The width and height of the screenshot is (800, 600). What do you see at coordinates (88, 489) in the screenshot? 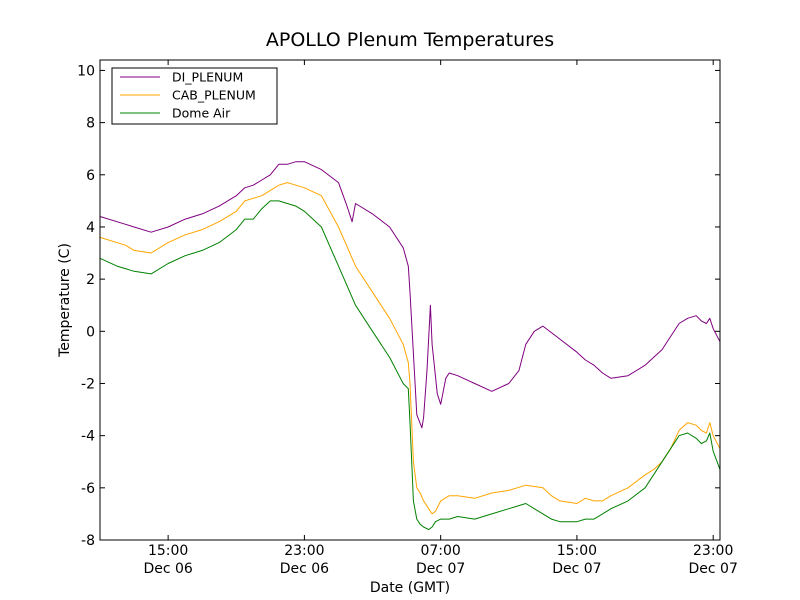
I see `y-tick-label: -6` at bounding box center [88, 489].